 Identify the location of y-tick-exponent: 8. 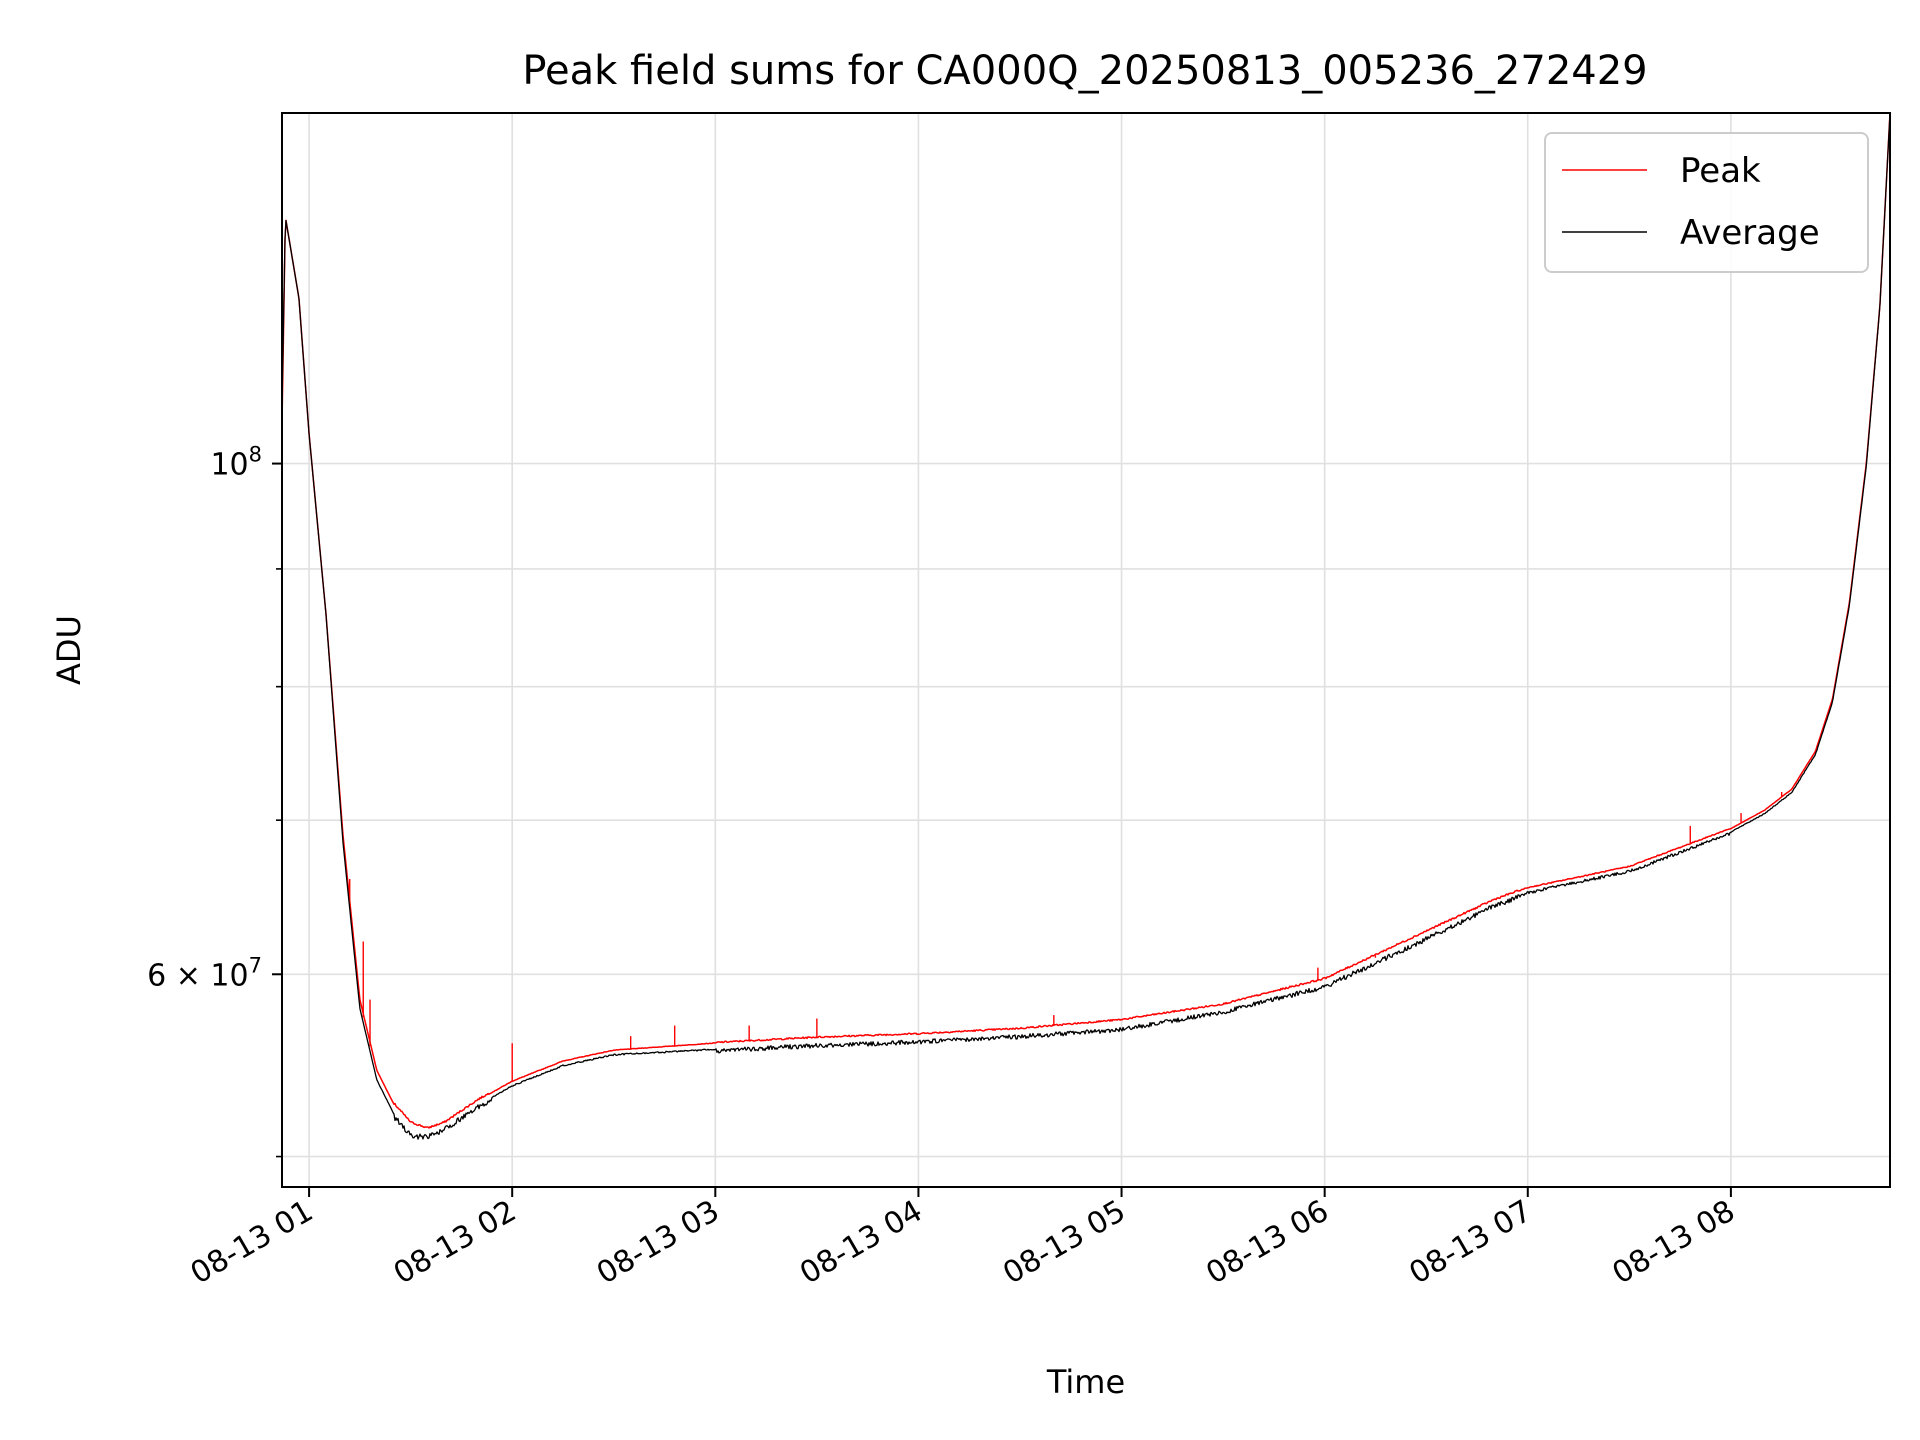
(255, 455).